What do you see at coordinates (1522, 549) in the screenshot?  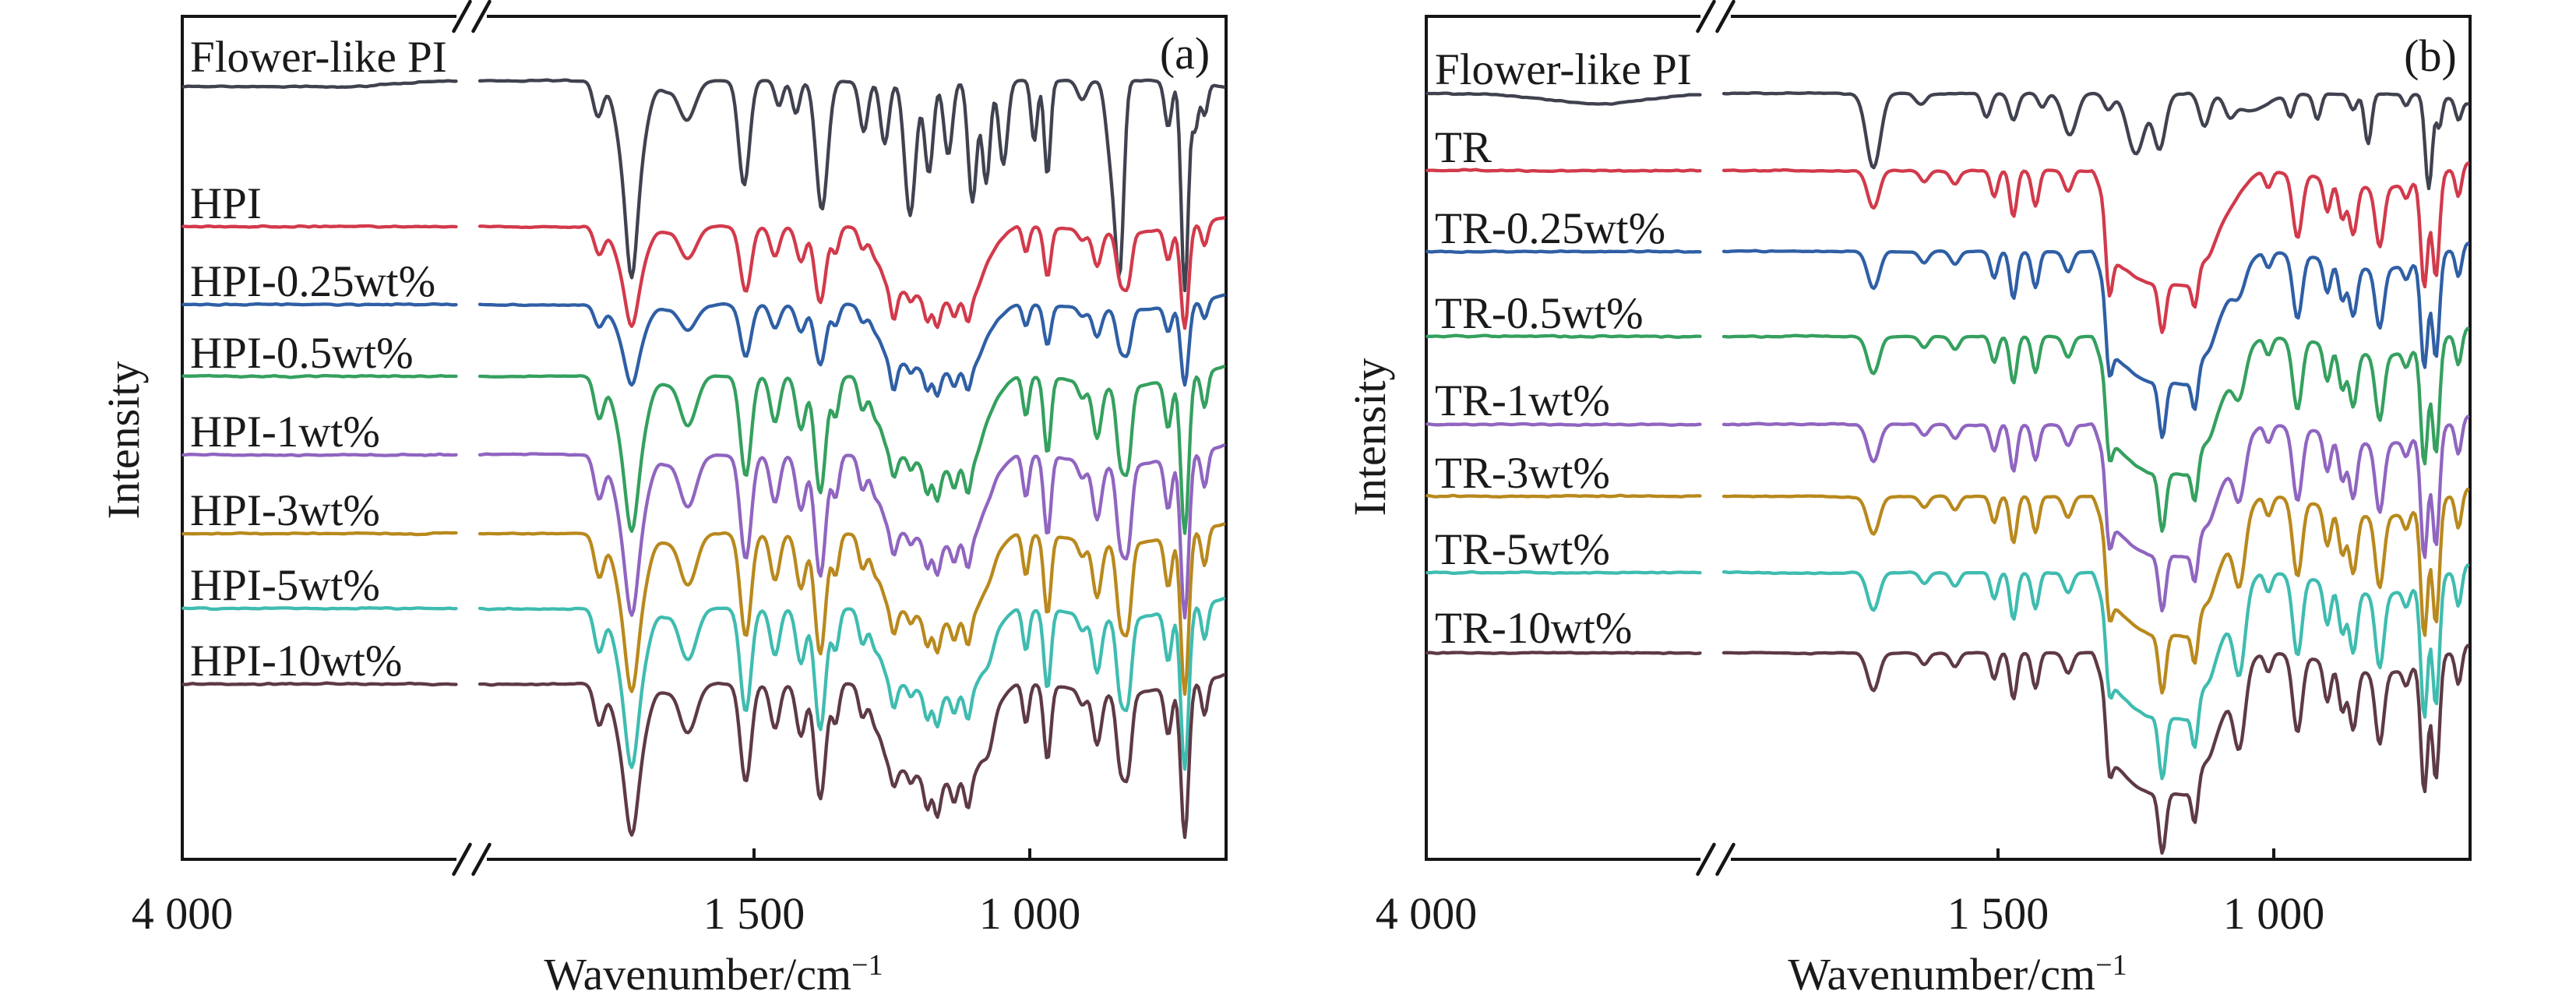 I see `svg-text: TR-5wt%` at bounding box center [1522, 549].